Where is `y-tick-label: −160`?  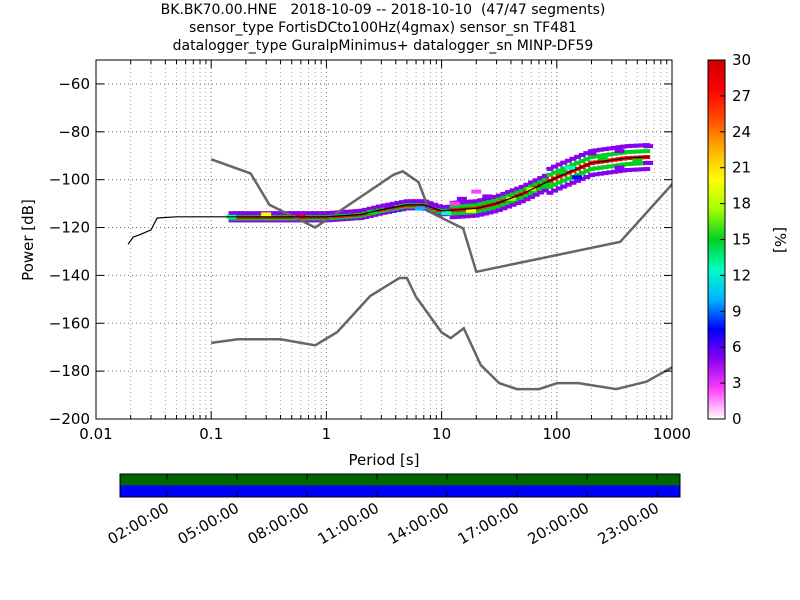 y-tick-label: −160 is located at coordinates (69, 323).